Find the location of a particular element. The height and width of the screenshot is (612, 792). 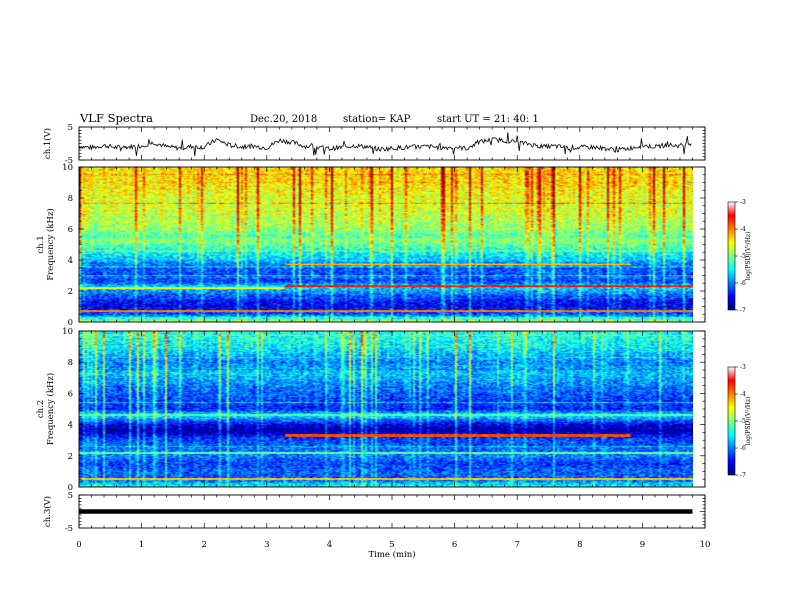

ch3-waveform-axes: 5 -5 is located at coordinates (385, 512).